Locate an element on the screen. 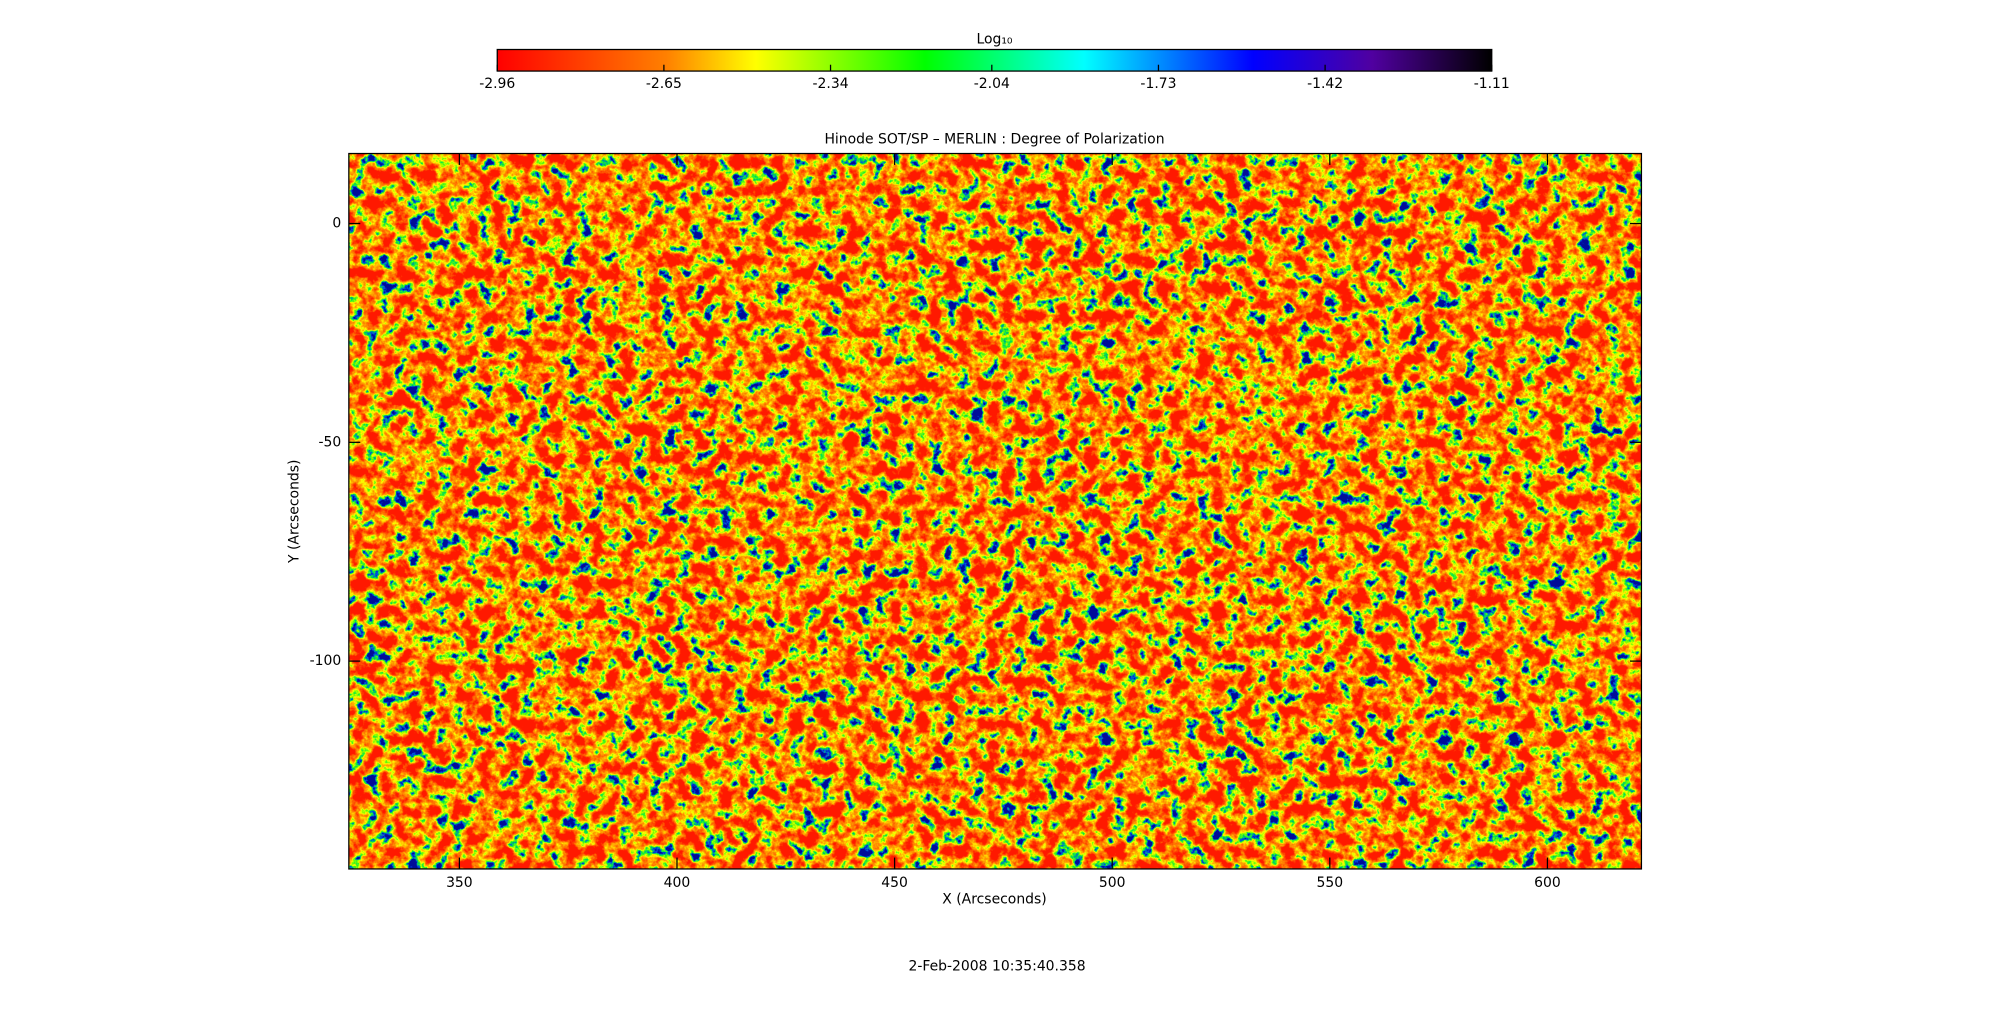  colorbar-tick-label: -2.34 is located at coordinates (831, 84).